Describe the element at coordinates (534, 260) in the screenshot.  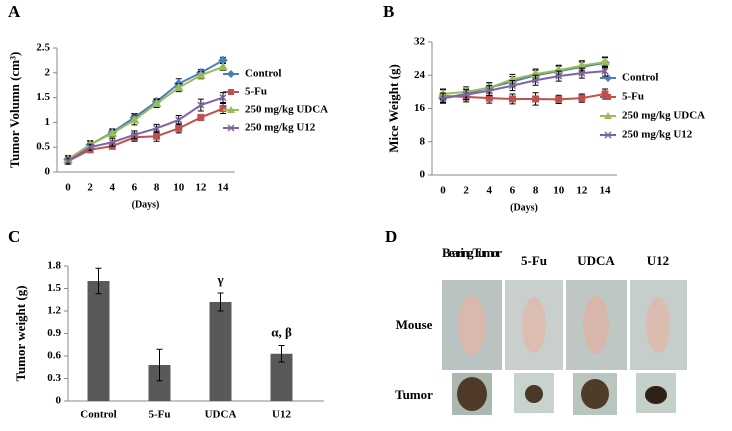
I see `column-label: 5-Fu` at that location.